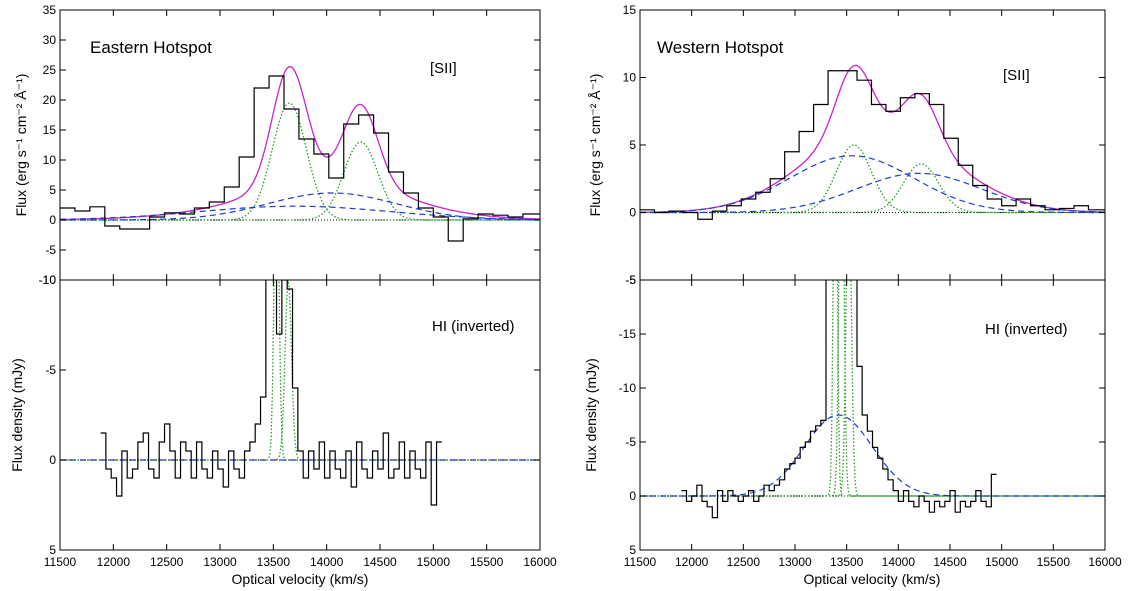 The height and width of the screenshot is (591, 1137). I want to click on eastern-xlabel: Optical velocity (km/s), so click(300, 579).